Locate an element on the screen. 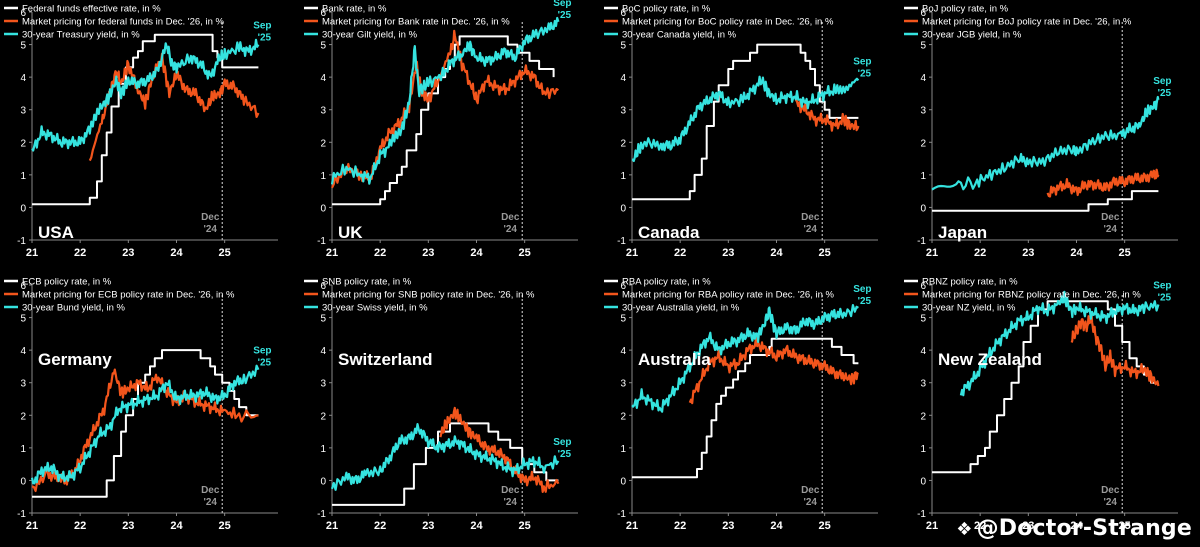 This screenshot has width=1200, height=547. legend-label: SNB policy rate, in % is located at coordinates (367, 282).